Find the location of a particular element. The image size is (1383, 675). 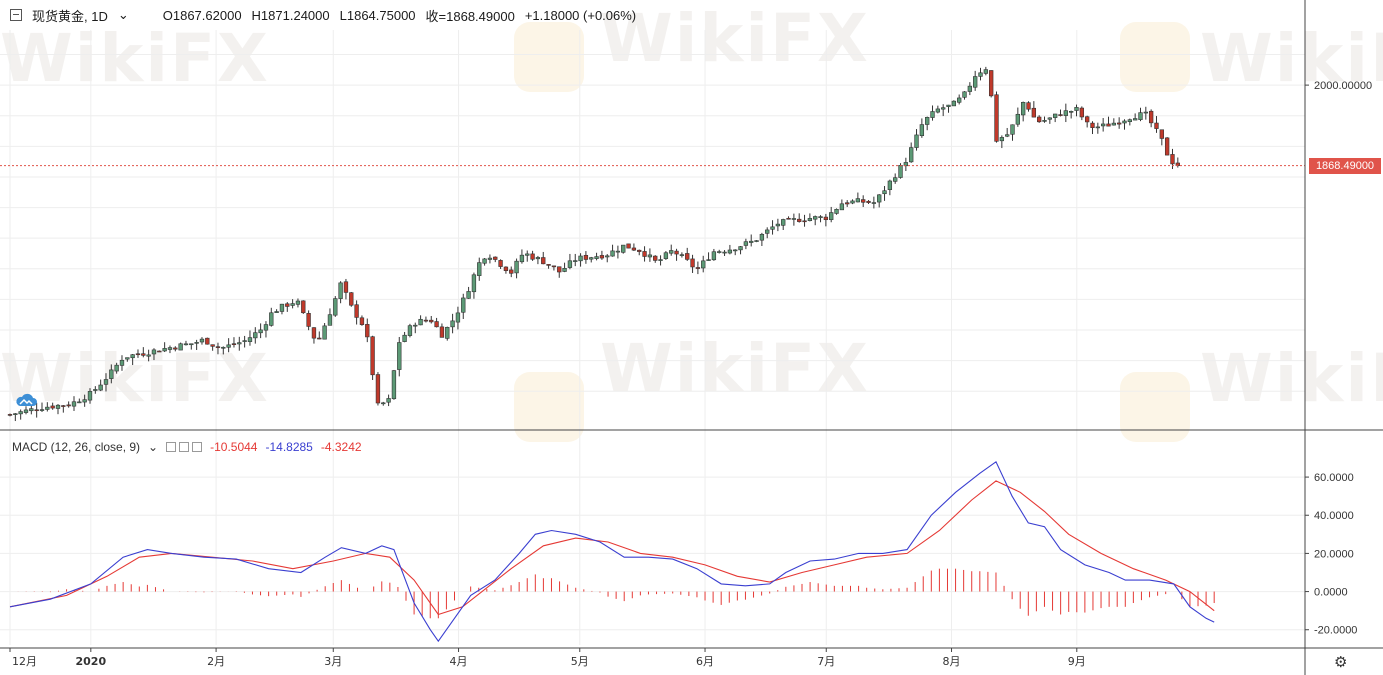

gear-icon is located at coordinates (184, 447).